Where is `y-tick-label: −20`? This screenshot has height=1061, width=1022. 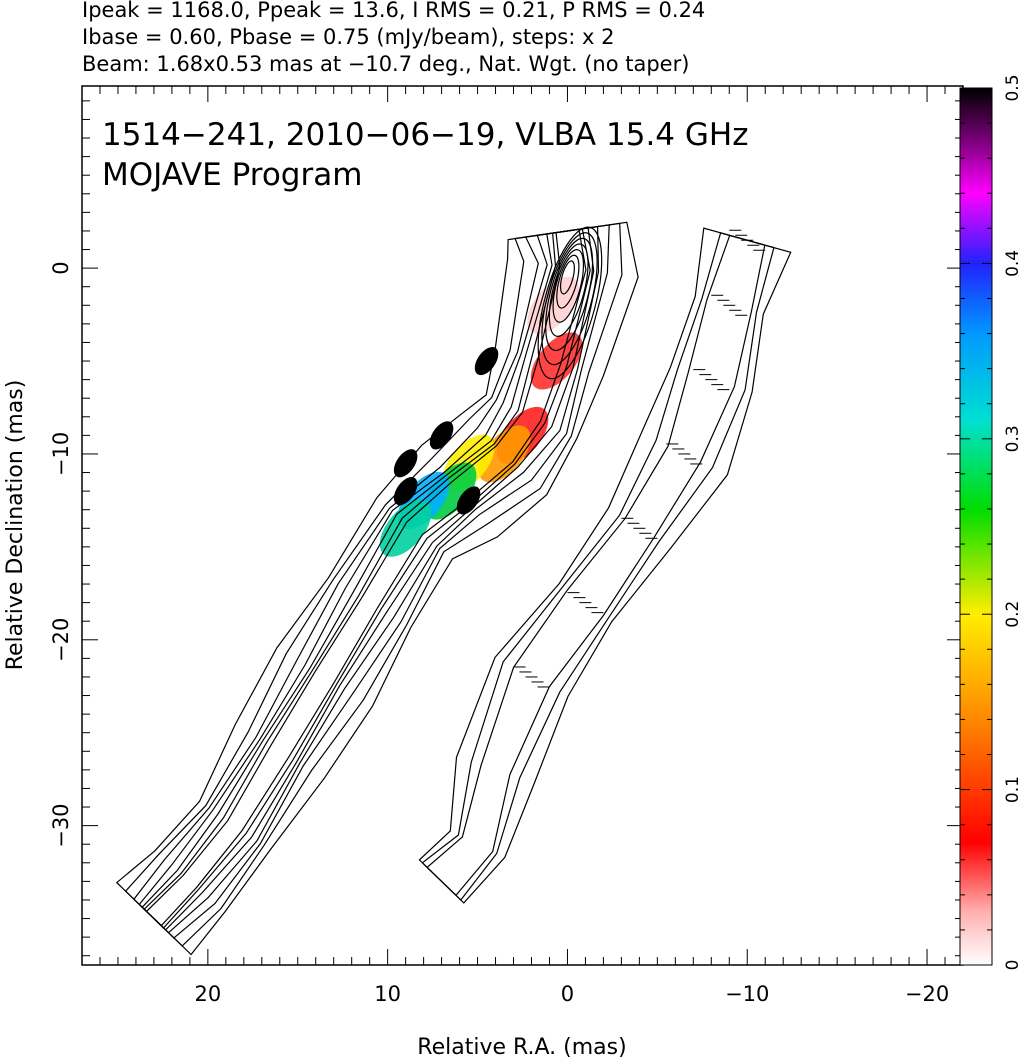
y-tick-label: −20 is located at coordinates (61, 640).